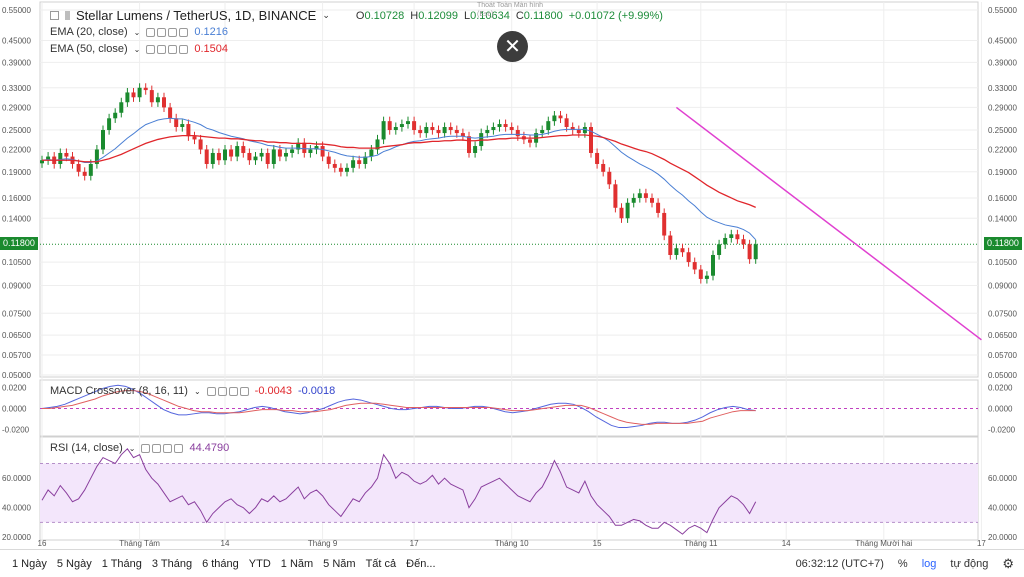 This screenshot has width=1024, height=577. What do you see at coordinates (510, 10) in the screenshot?
I see `fullscreen-tooltip: Thoát Toàn Màn hình (Esc)` at bounding box center [510, 10].